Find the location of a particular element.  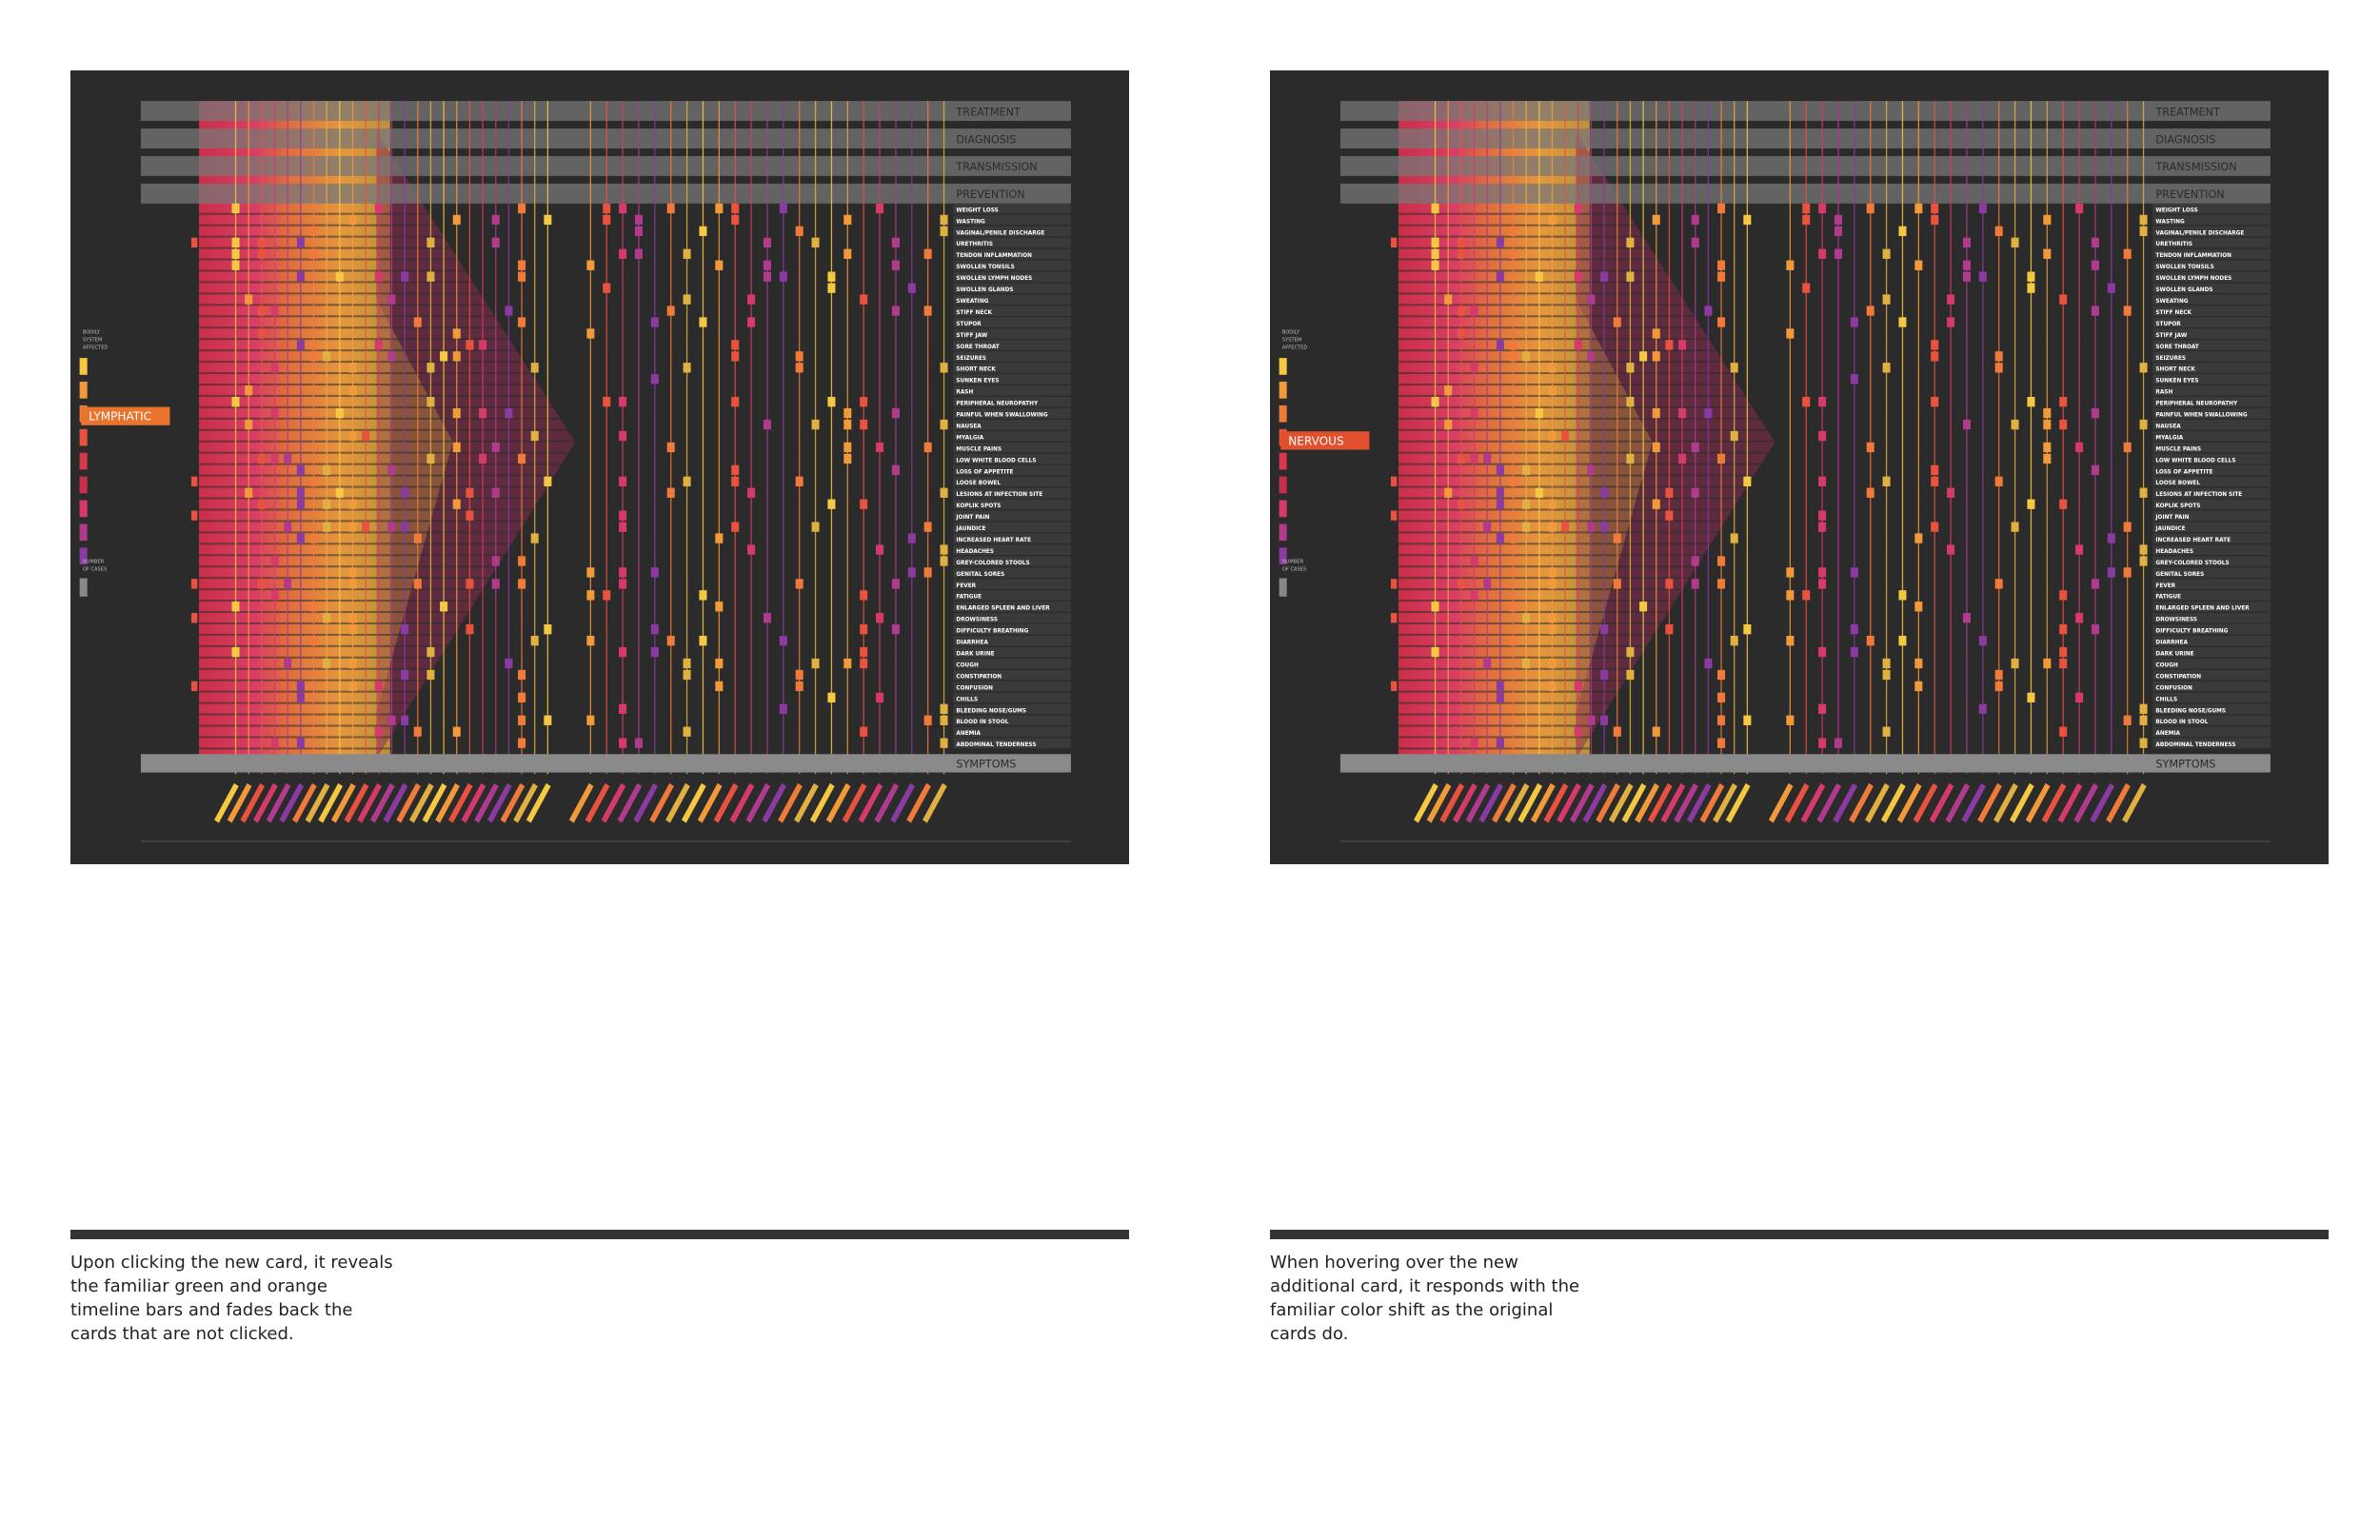

caption-line: When hovering over the new is located at coordinates (1394, 1263).